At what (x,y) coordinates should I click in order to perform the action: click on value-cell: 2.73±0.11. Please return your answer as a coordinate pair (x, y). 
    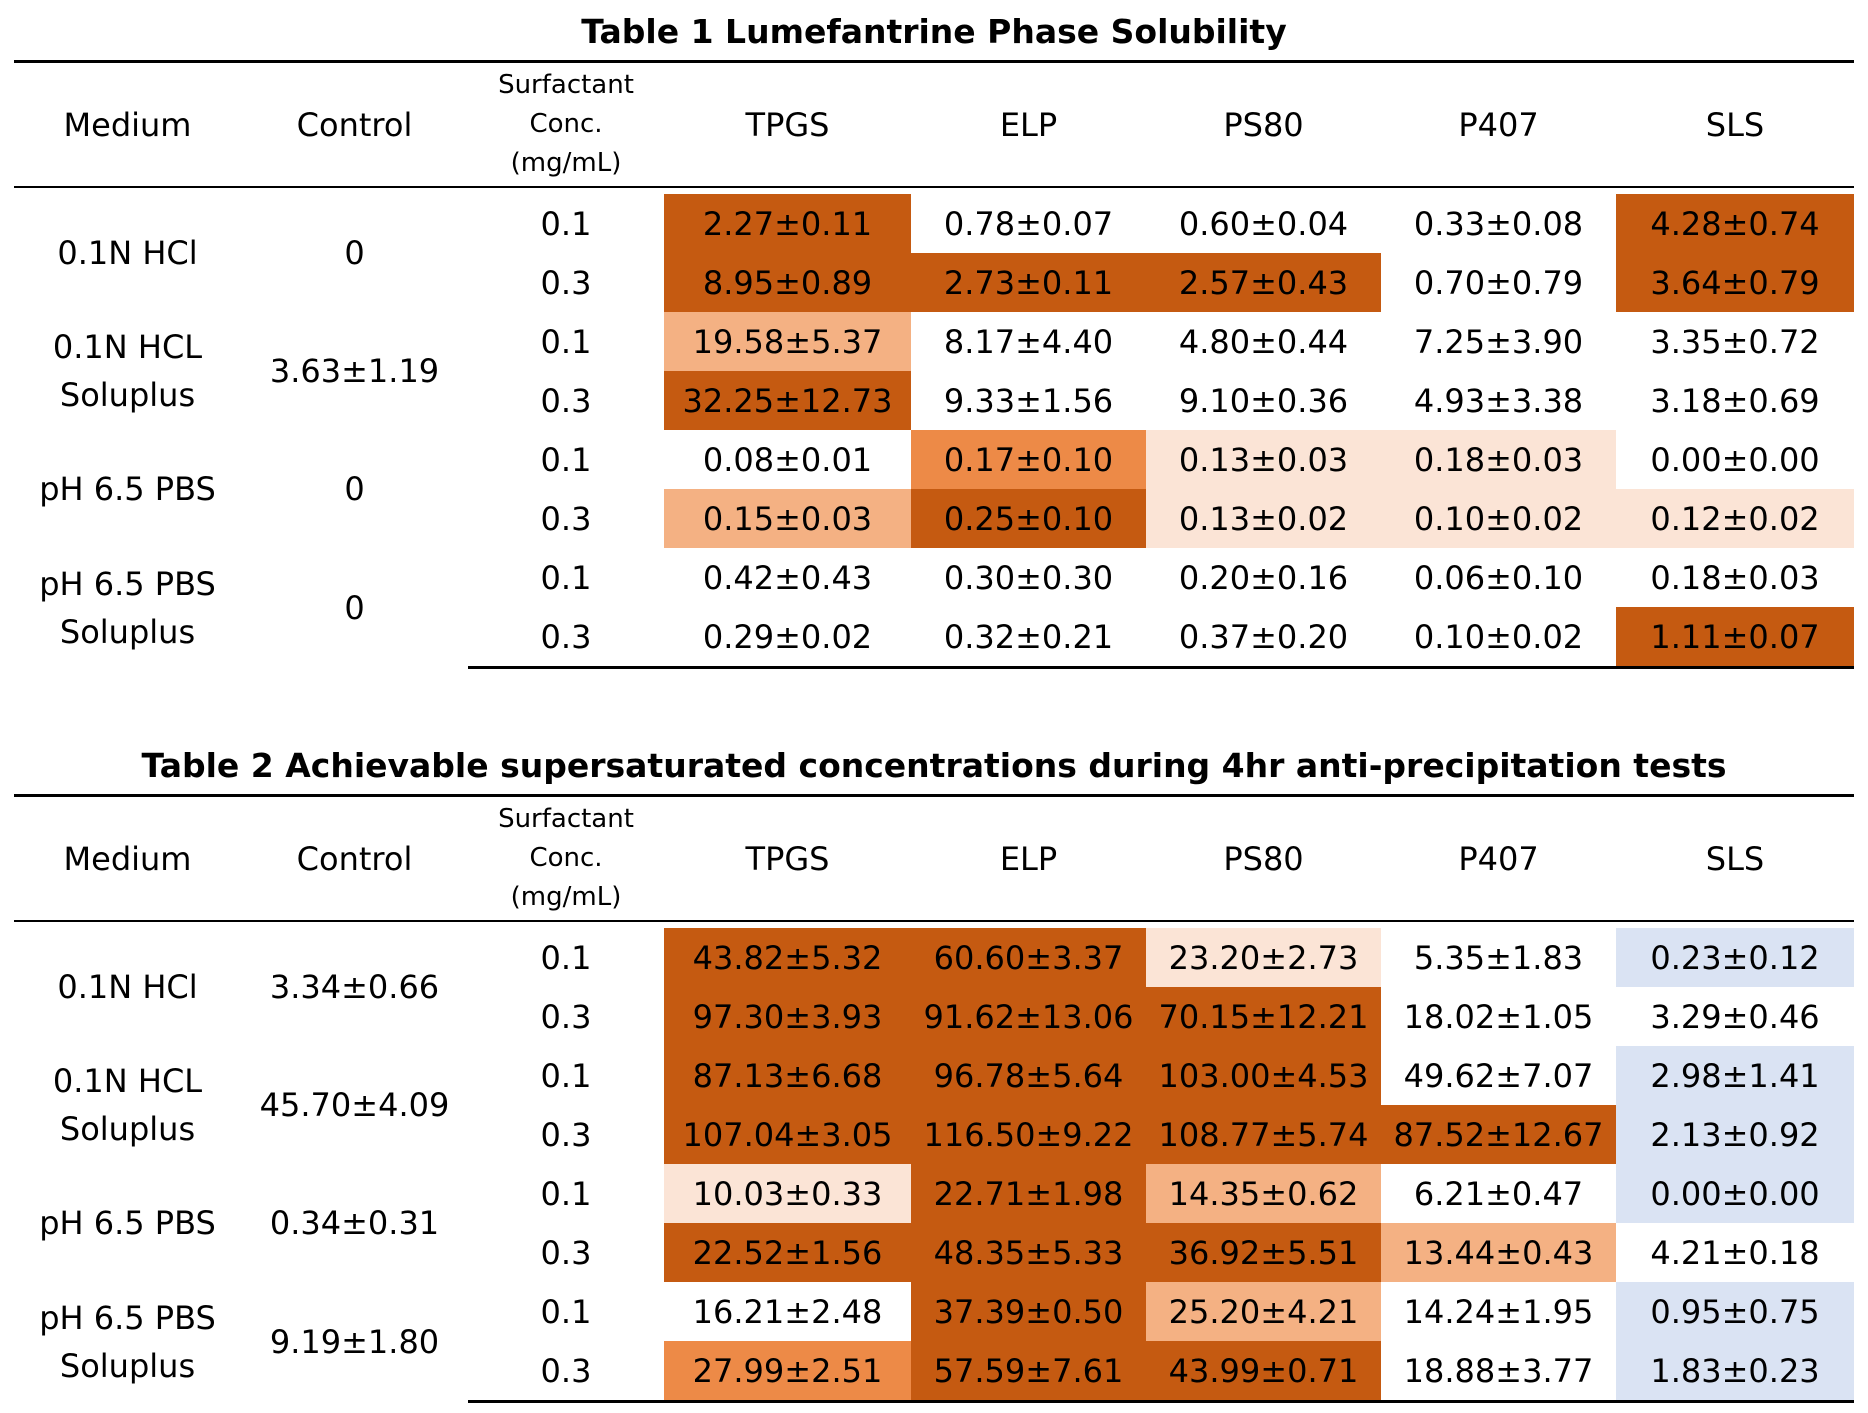
    Looking at the image, I should click on (1028, 282).